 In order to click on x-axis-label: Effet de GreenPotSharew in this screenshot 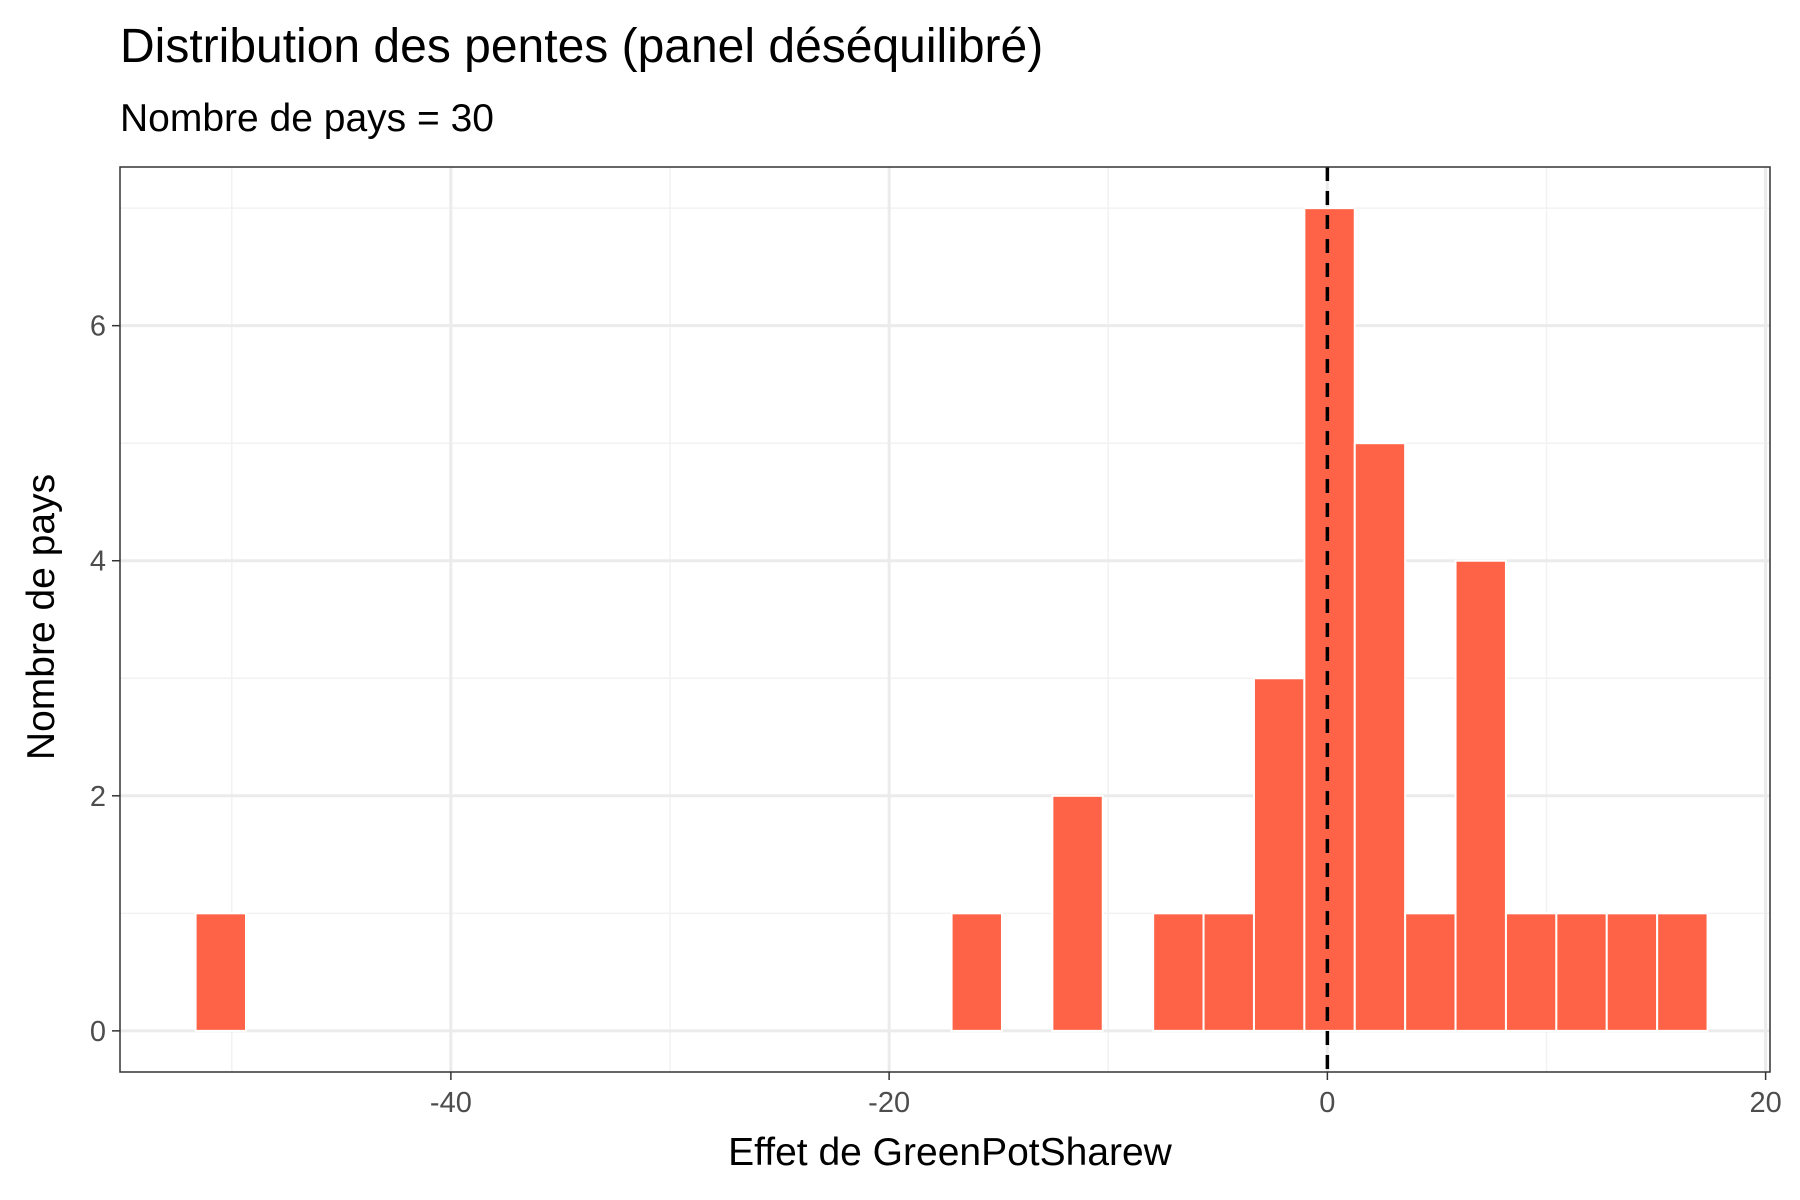, I will do `click(950, 1152)`.